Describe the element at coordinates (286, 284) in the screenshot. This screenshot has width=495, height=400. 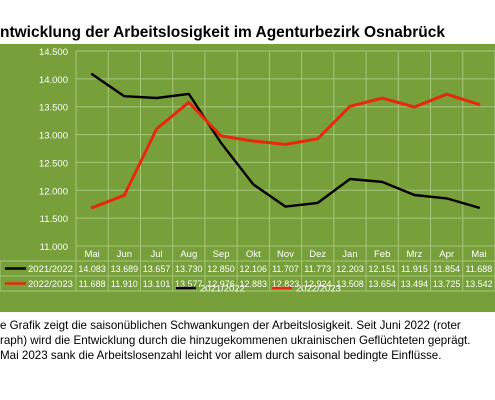
I see `table-cell-value: 12.823` at that location.